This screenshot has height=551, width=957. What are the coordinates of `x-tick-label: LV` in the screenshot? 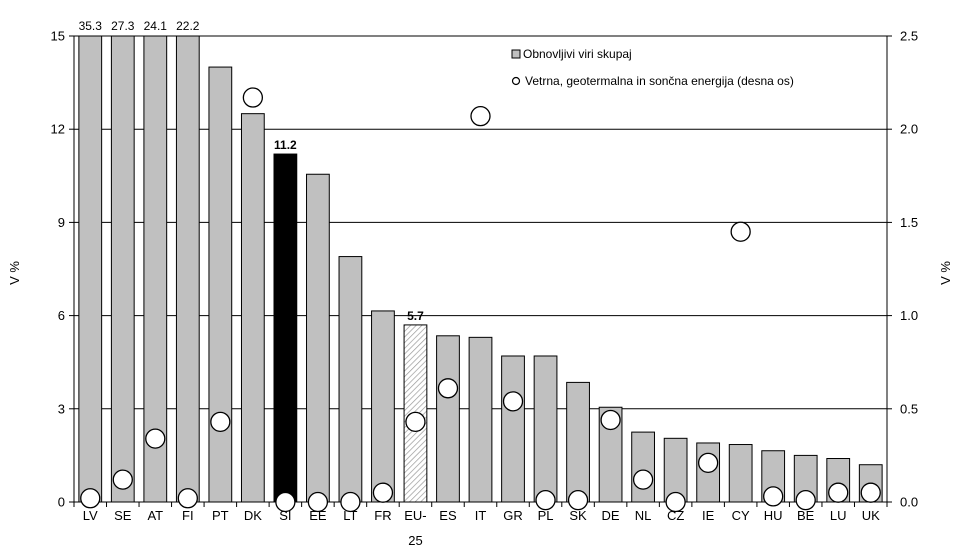 It's located at (90, 515).